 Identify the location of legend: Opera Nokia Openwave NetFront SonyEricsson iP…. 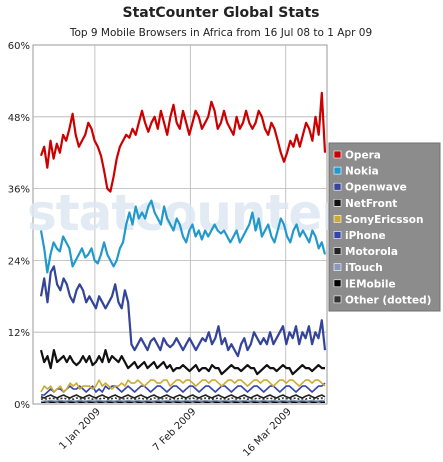
(384, 227).